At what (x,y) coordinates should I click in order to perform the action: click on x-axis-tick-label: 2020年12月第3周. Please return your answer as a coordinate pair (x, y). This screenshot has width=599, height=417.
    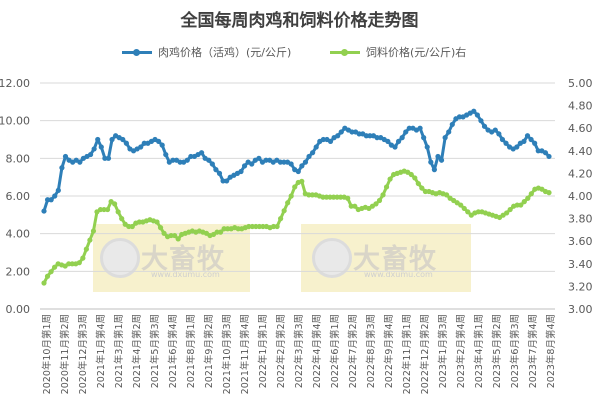
    Looking at the image, I should click on (83, 354).